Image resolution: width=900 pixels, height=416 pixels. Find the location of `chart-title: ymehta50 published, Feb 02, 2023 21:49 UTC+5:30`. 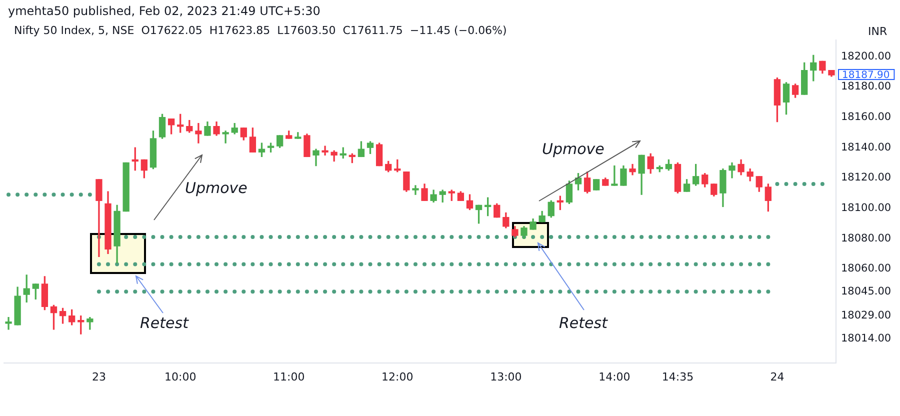

chart-title: ymehta50 published, Feb 02, 2023 21:49 UTC+5:30 is located at coordinates (164, 11).